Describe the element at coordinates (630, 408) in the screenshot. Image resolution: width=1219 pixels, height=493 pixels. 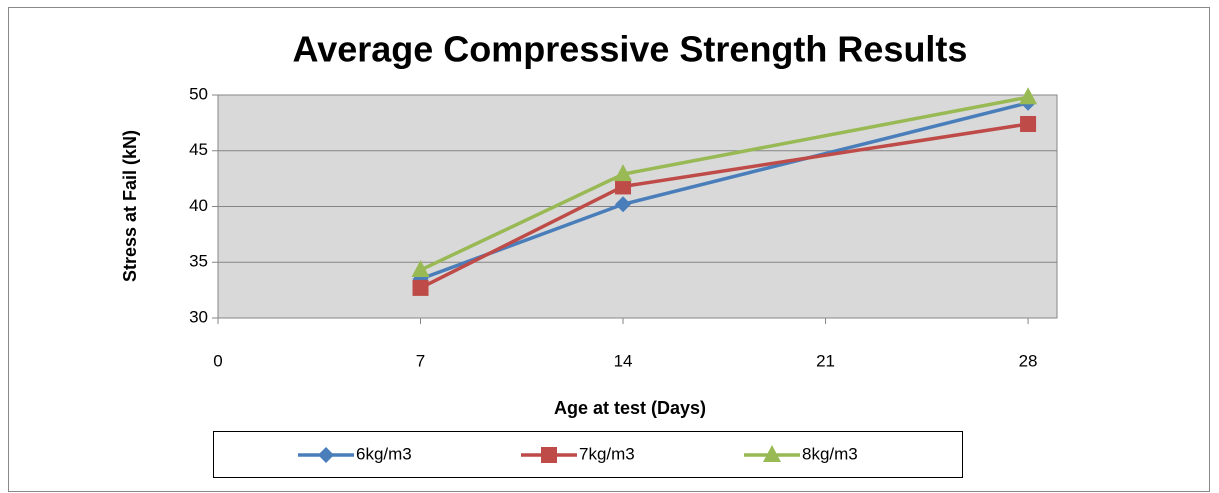
I see `x-axis-label: Age at test (Days)` at that location.